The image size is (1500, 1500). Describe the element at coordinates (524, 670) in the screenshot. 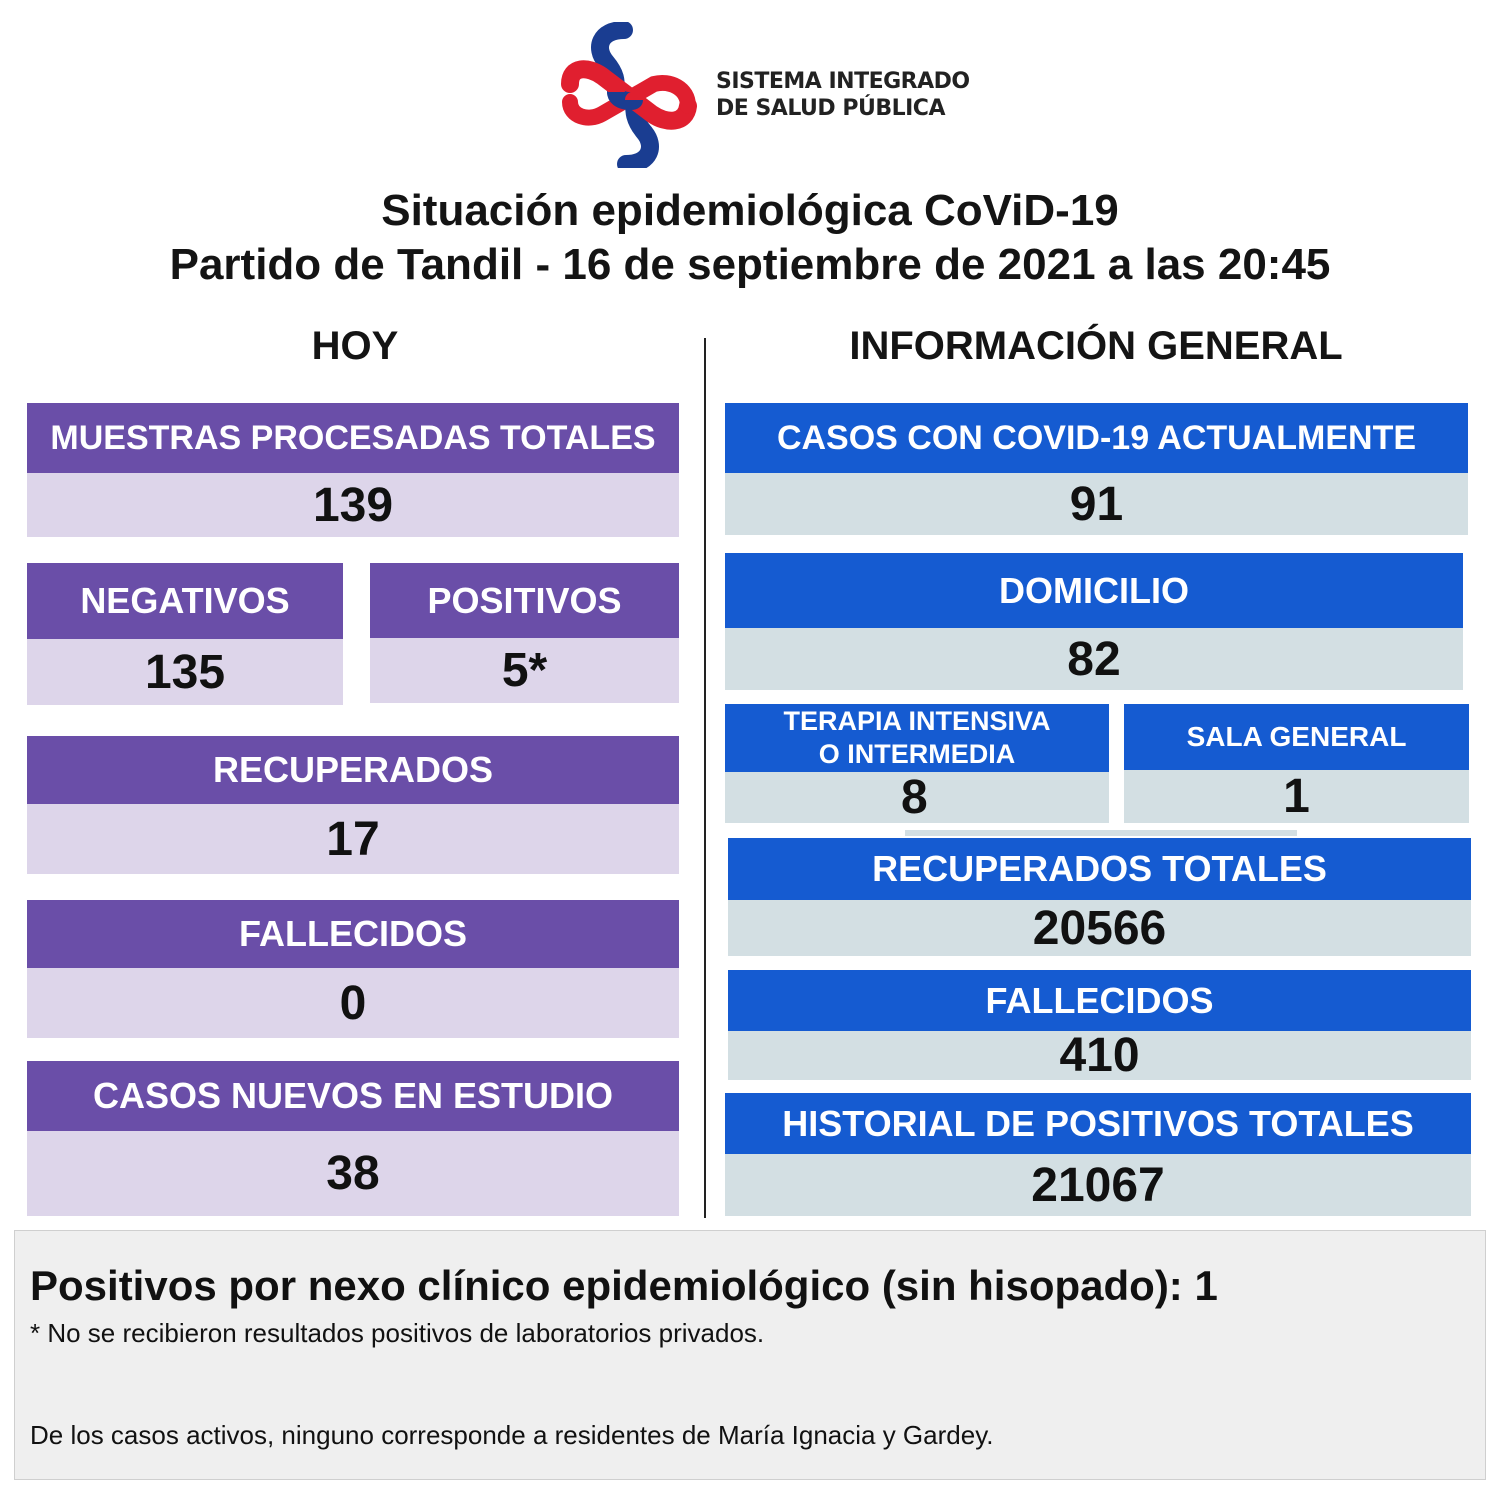

I see `card-positivos-value: 5*` at that location.